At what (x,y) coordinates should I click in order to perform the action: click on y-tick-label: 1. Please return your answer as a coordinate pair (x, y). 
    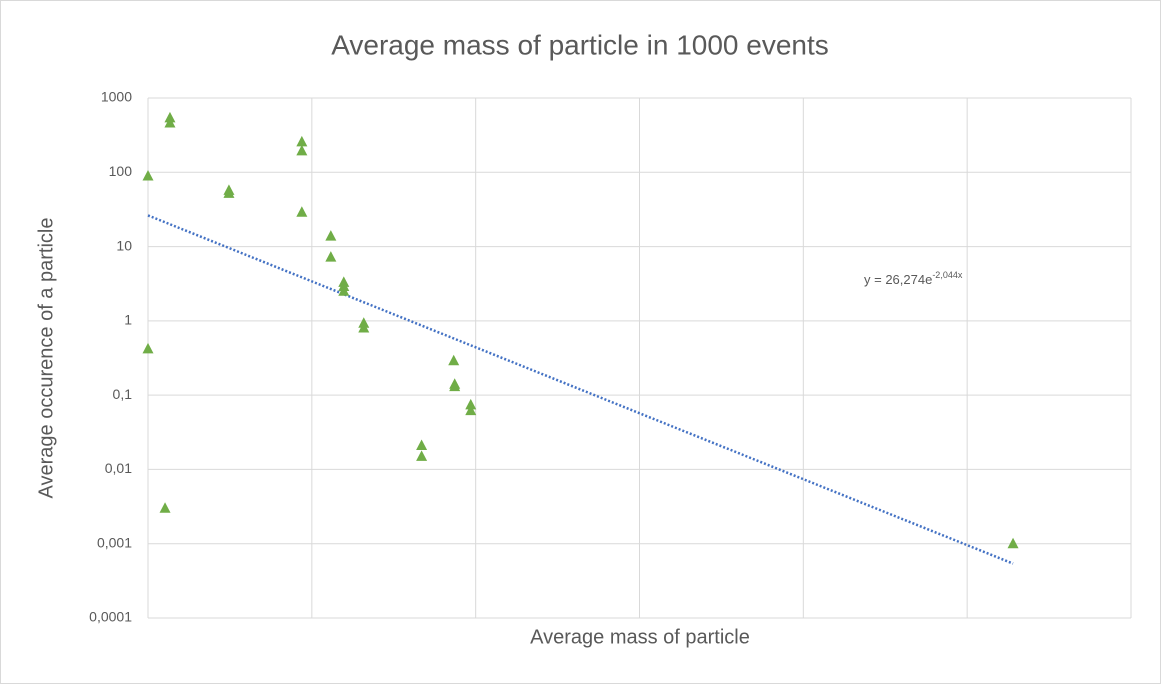
    Looking at the image, I should click on (128, 320).